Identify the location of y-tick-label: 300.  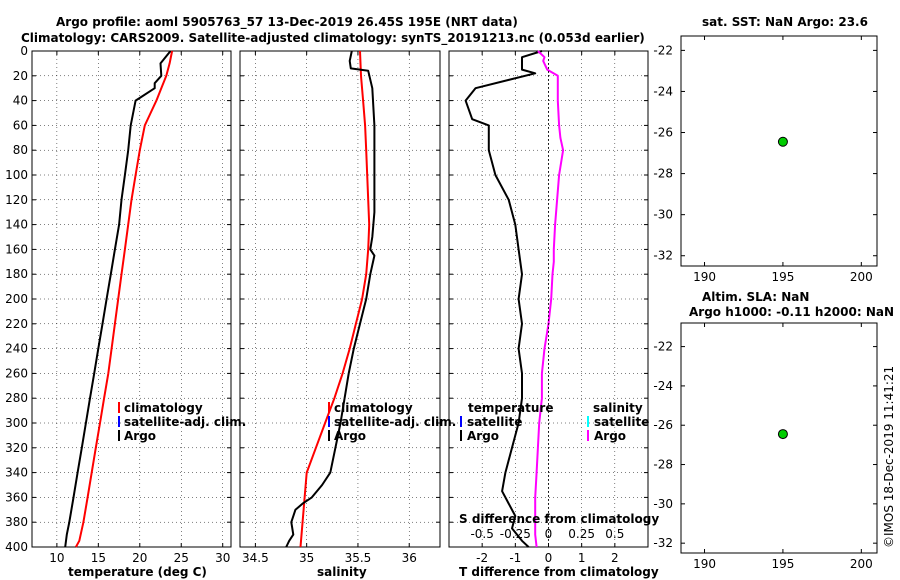
(16, 423).